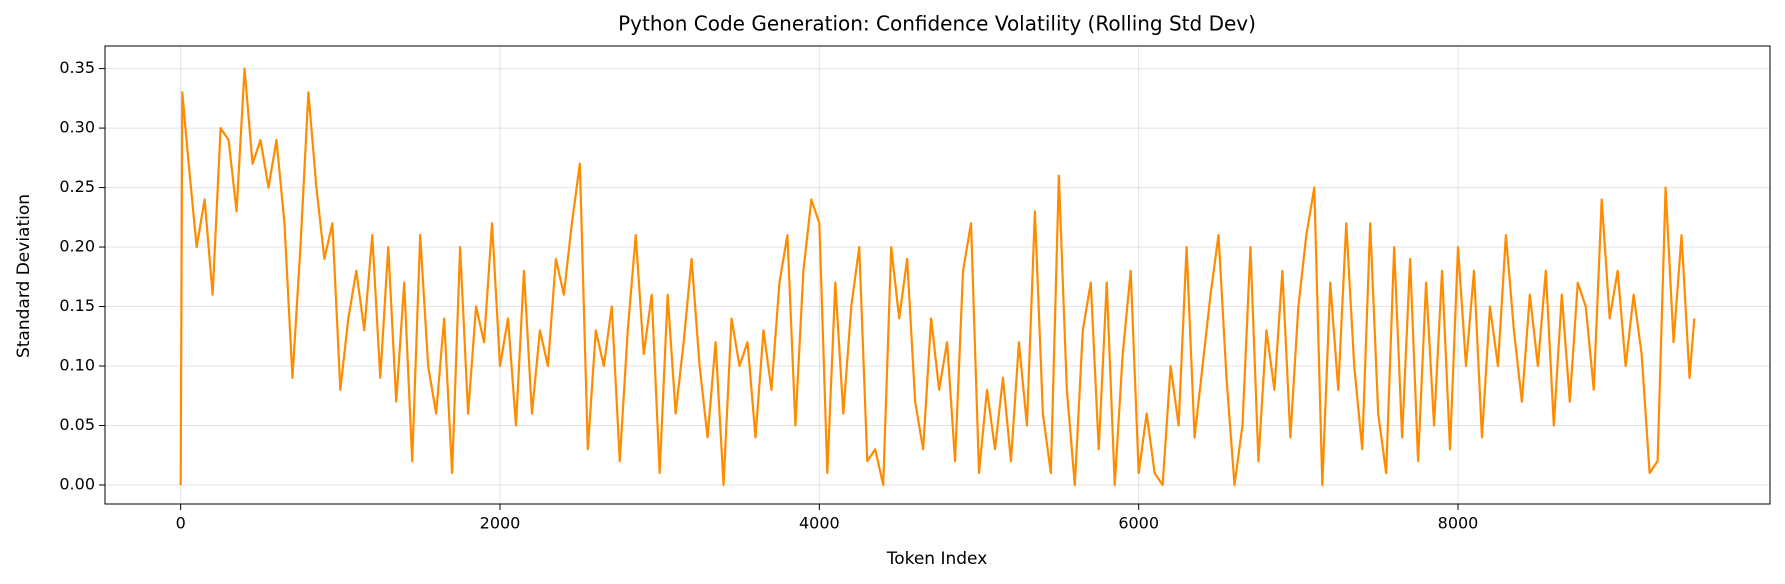 The image size is (1785, 584). I want to click on y-tick-label: 0.15, so click(77, 305).